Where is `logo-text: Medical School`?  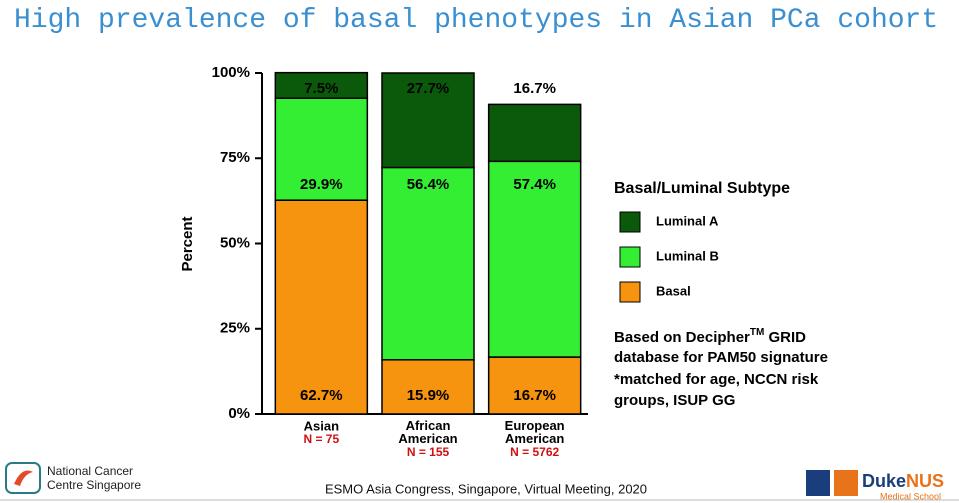
logo-text: Medical School is located at coordinates (910, 496).